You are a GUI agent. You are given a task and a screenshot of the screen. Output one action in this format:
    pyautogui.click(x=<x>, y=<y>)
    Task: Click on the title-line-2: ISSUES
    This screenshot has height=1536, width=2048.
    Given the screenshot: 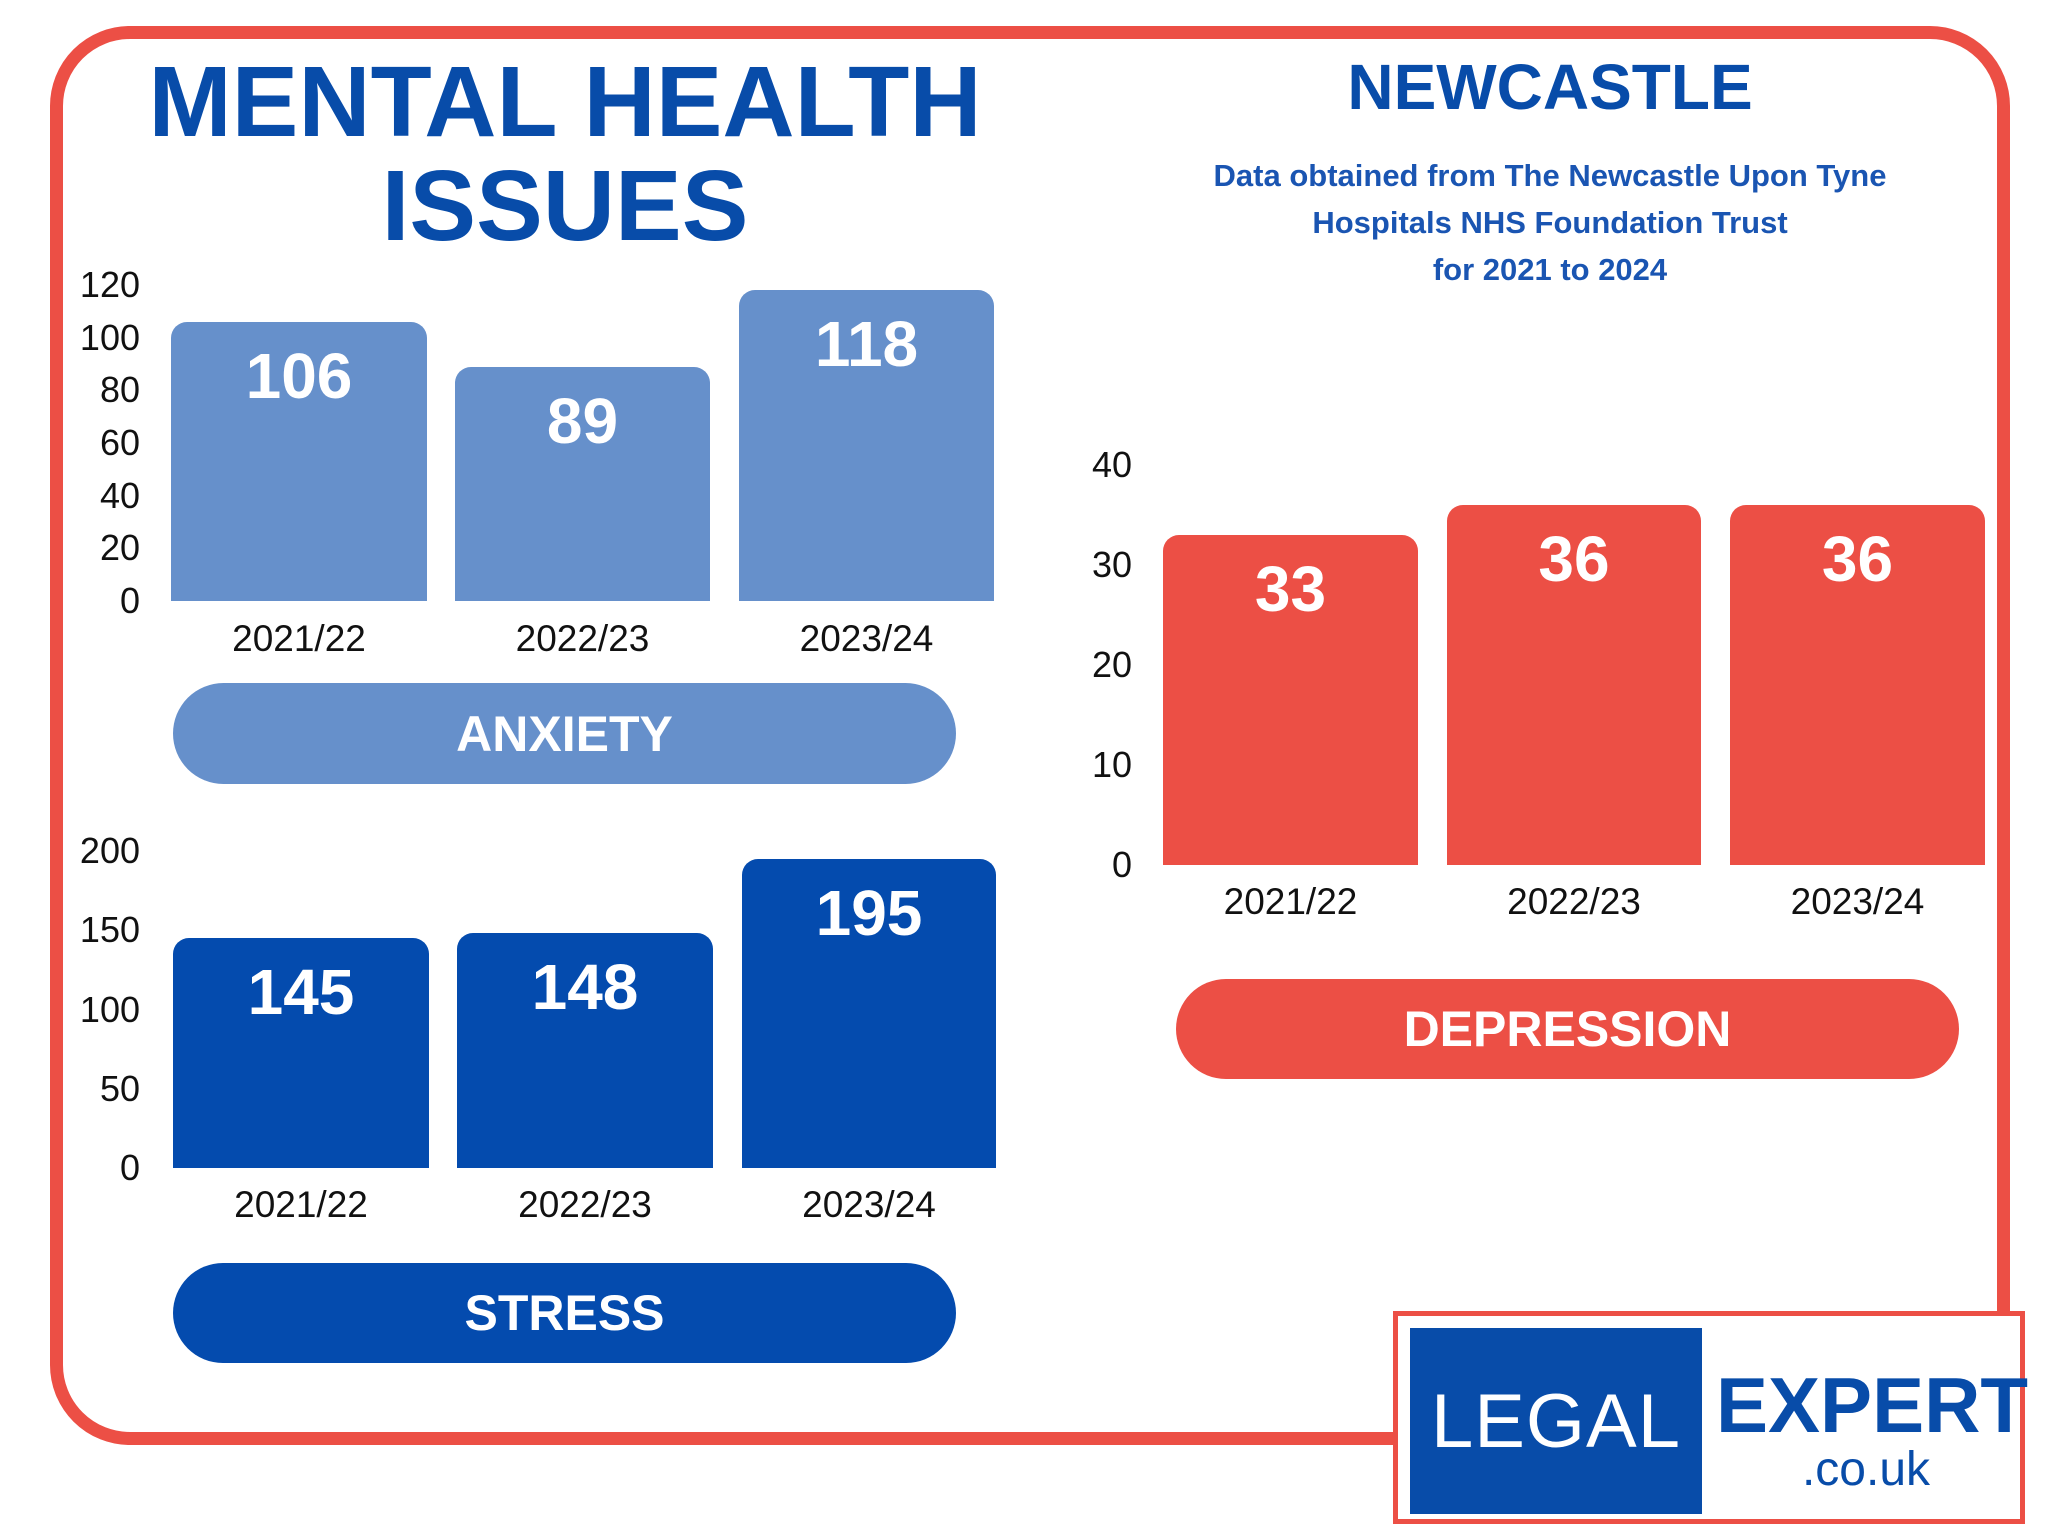 What is the action you would take?
    pyautogui.click(x=565, y=206)
    